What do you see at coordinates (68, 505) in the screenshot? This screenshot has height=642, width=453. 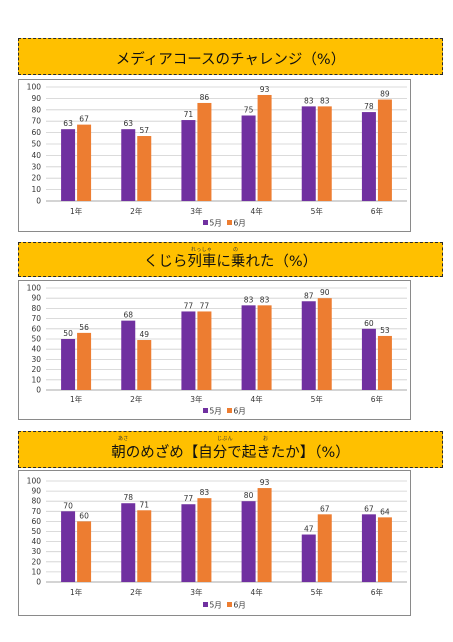 I see `data-label: 70` at bounding box center [68, 505].